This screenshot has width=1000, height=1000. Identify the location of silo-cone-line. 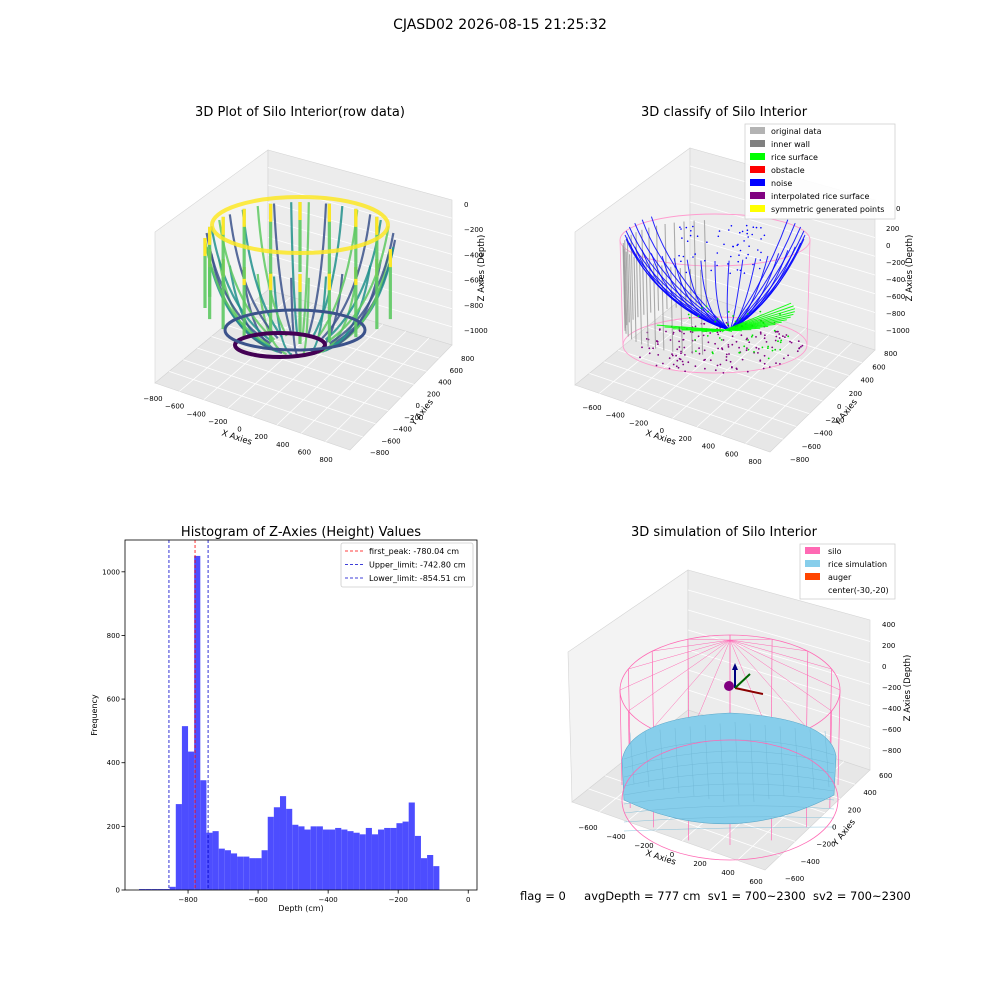
(679, 654).